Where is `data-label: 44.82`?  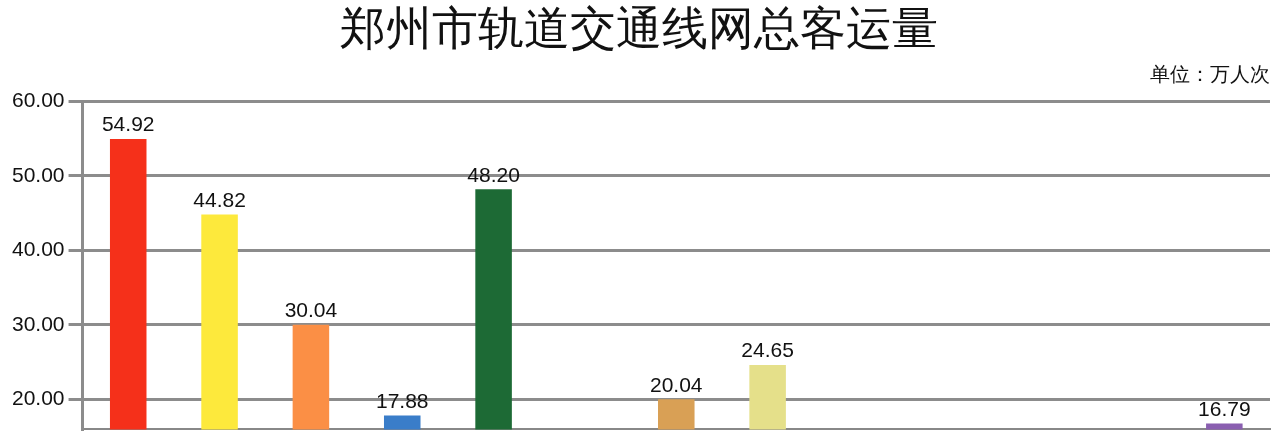
data-label: 44.82 is located at coordinates (219, 199).